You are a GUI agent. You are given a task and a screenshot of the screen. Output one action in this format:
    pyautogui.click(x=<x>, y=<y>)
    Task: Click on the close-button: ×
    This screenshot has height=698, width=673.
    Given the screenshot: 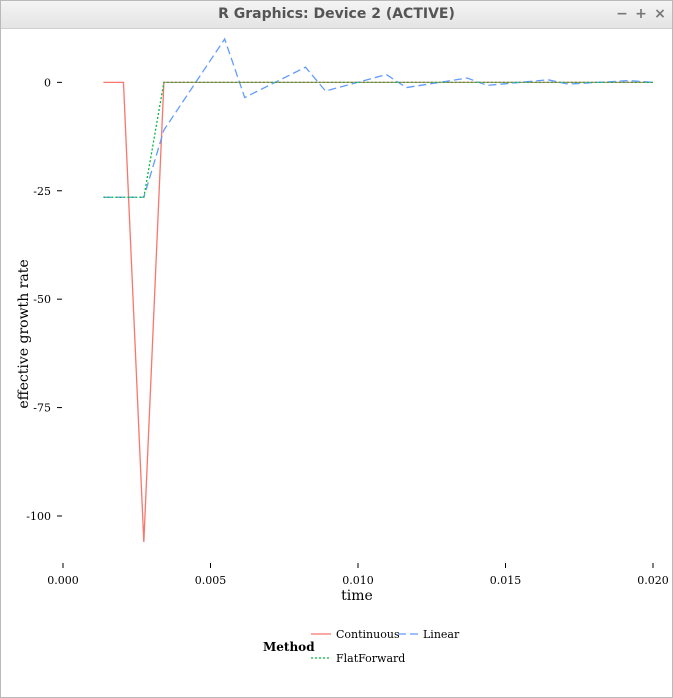 What is the action you would take?
    pyautogui.click(x=660, y=14)
    